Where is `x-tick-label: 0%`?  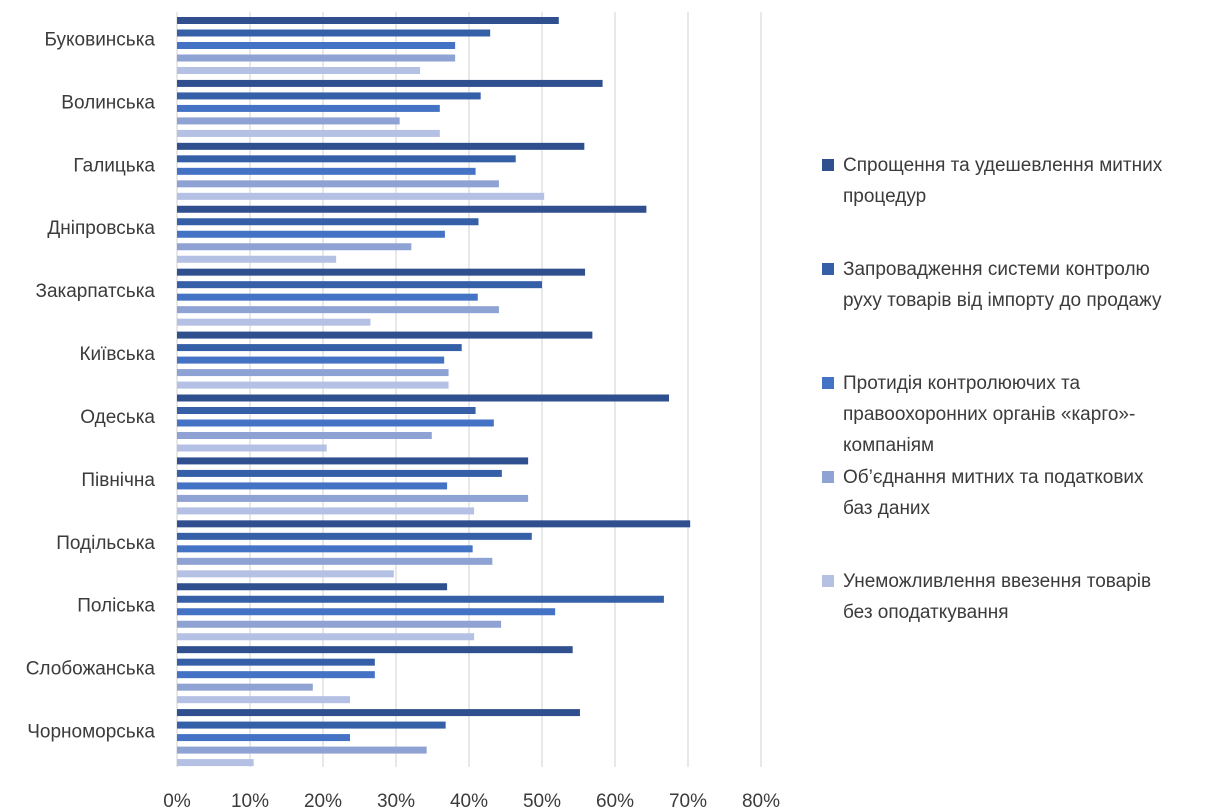 x-tick-label: 0% is located at coordinates (177, 799).